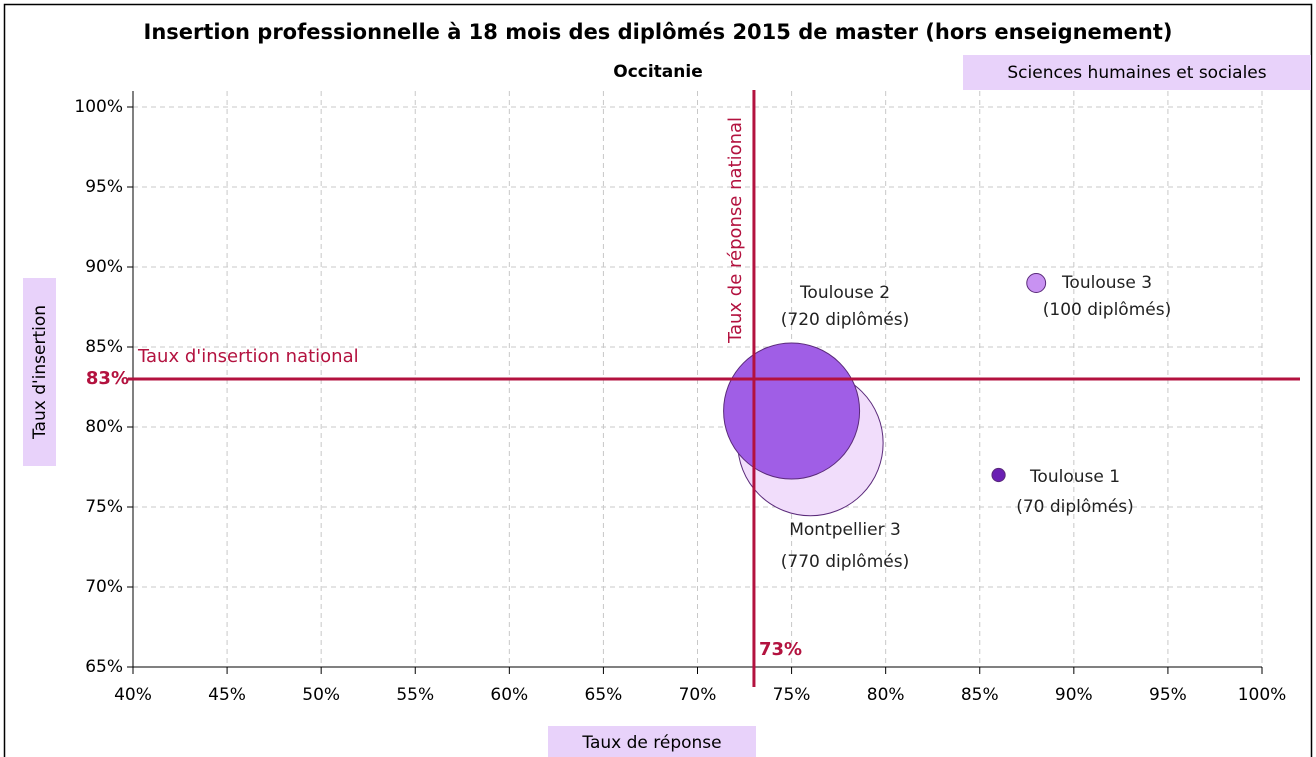 The height and width of the screenshot is (757, 1316). I want to click on tag-background, so click(1137, 72).